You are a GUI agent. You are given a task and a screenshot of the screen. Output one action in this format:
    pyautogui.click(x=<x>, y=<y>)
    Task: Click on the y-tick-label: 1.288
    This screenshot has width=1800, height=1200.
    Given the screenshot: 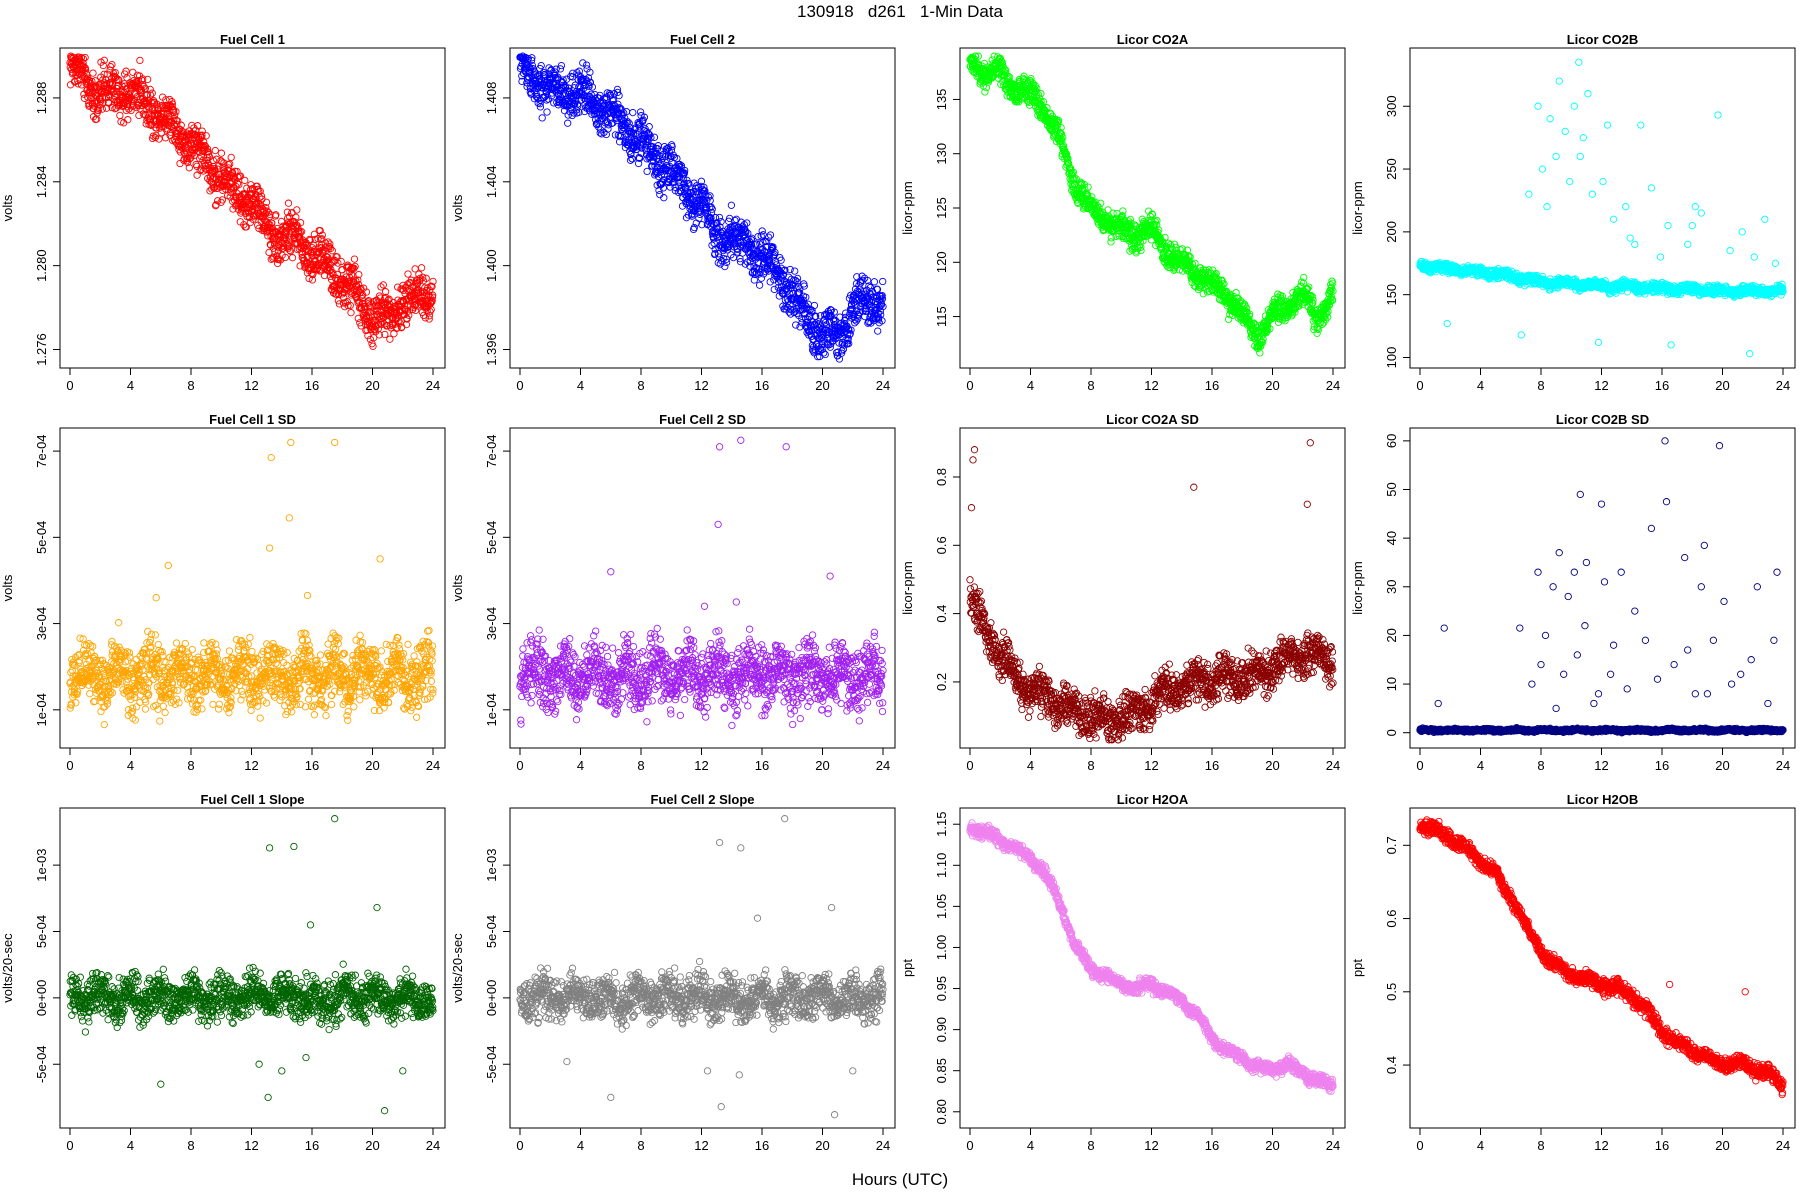 What is the action you would take?
    pyautogui.click(x=41, y=98)
    